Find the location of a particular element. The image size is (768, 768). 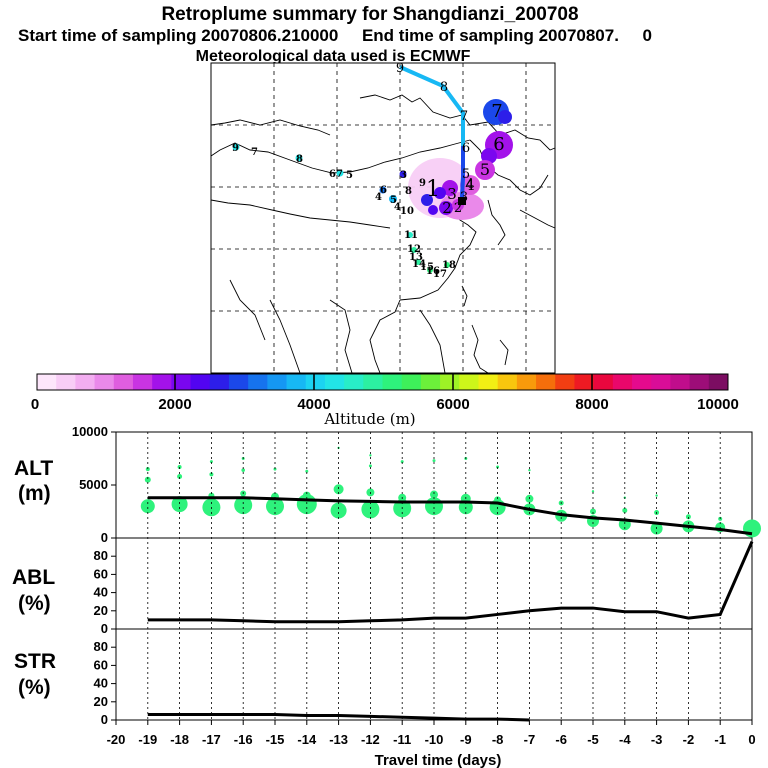

x-tick-label: -19 is located at coordinates (147, 739).